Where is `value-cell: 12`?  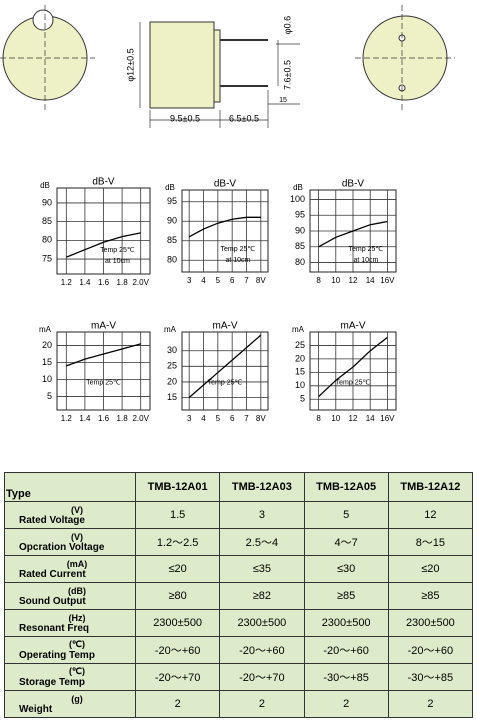 value-cell: 12 is located at coordinates (430, 515).